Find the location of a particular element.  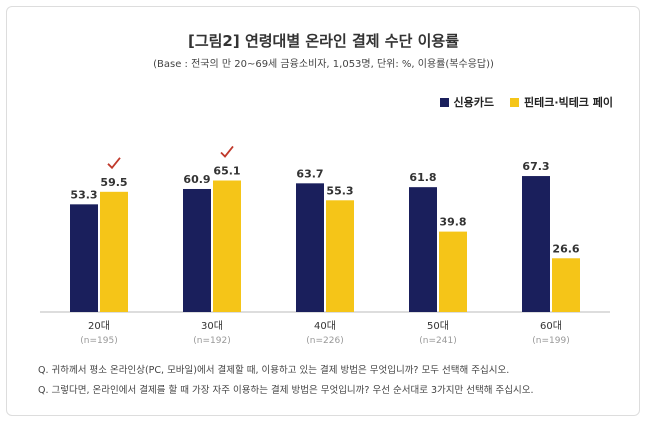

legend-item-credit-card: 신용카드 is located at coordinates (466, 102).